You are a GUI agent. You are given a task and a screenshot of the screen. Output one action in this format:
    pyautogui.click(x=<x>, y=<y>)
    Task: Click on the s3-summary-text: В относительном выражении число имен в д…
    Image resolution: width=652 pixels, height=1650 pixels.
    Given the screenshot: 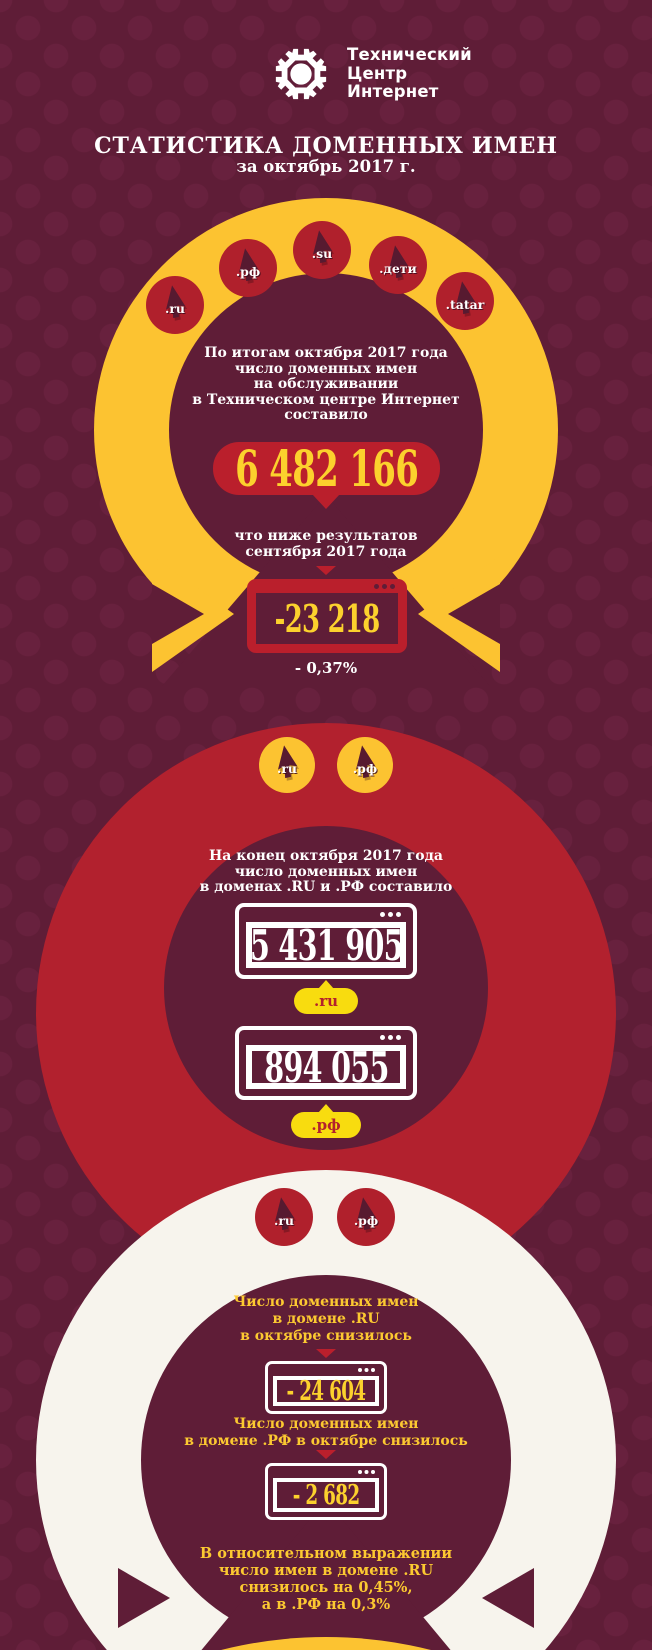 What is the action you would take?
    pyautogui.click(x=326, y=1579)
    